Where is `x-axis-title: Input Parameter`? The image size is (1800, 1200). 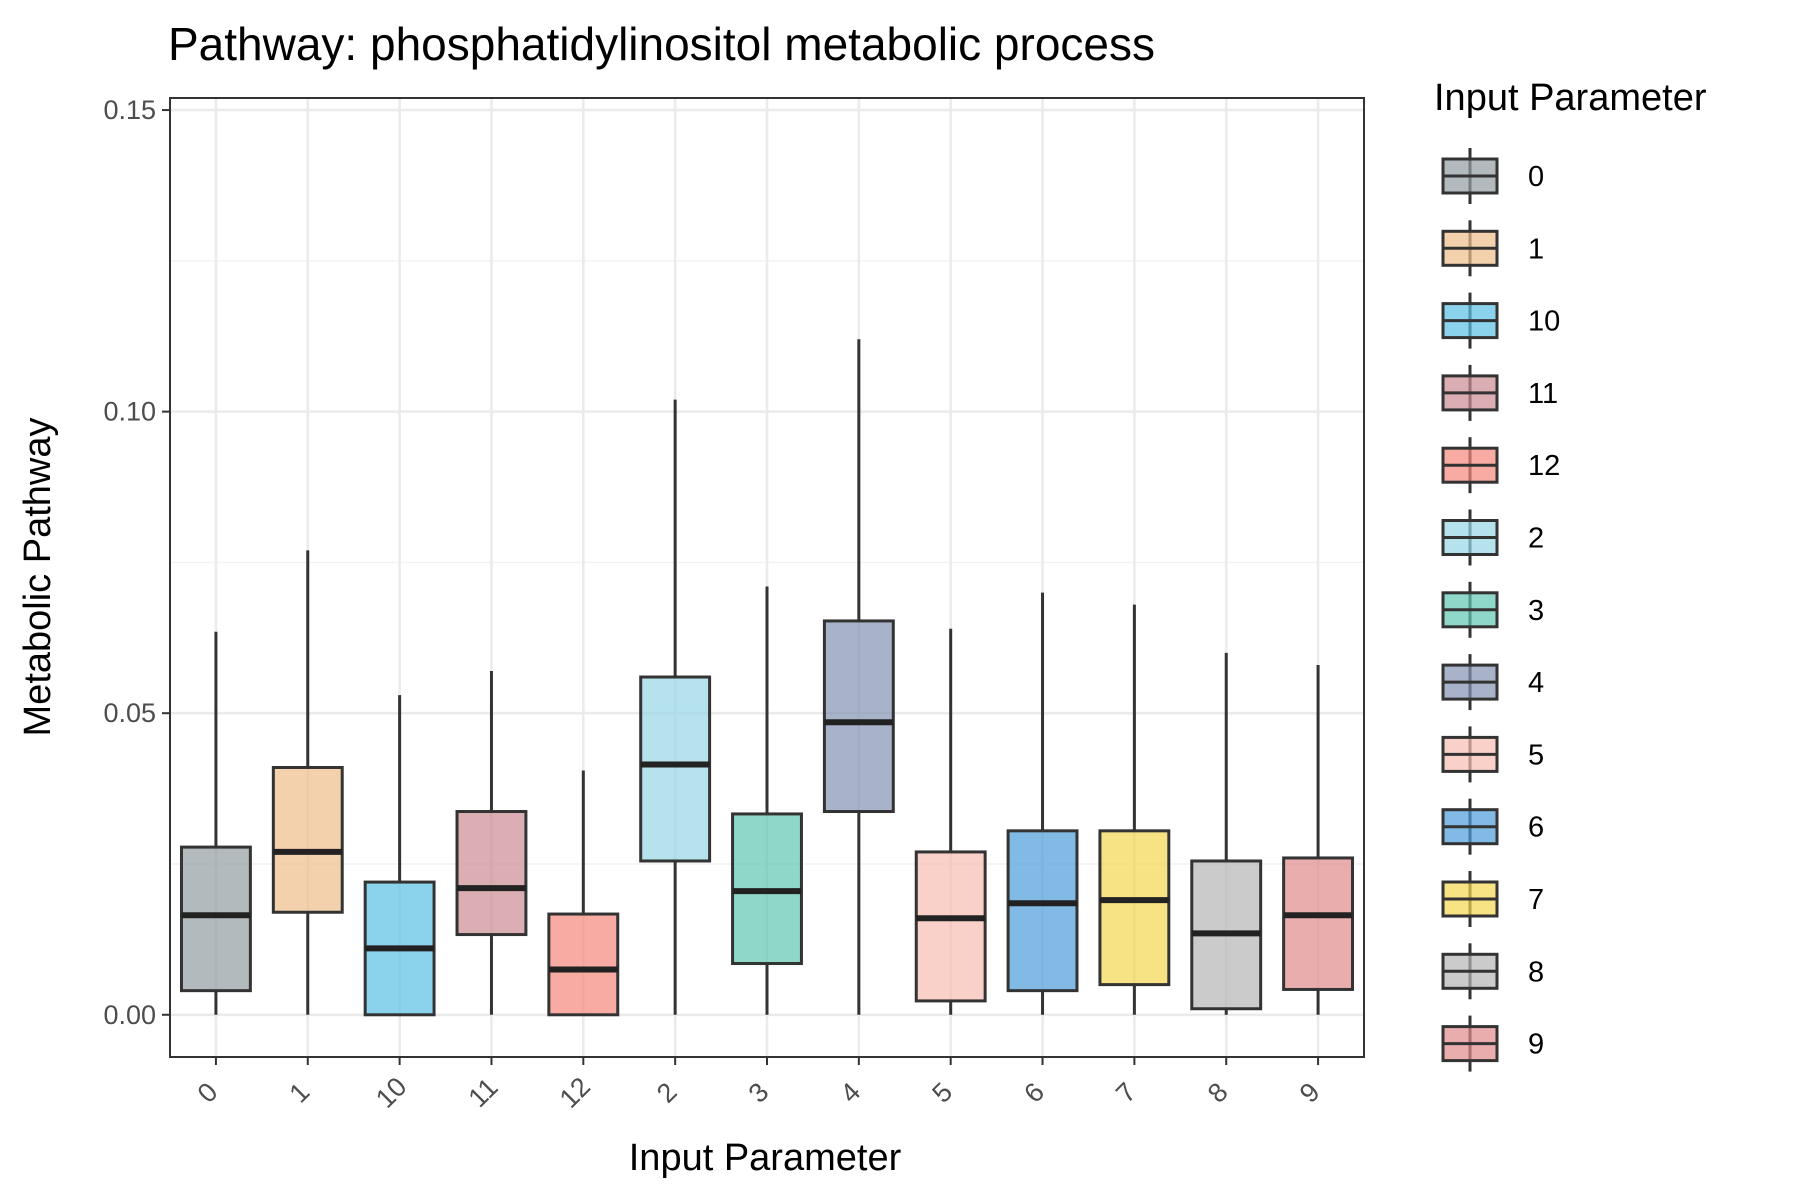
x-axis-title: Input Parameter is located at coordinates (765, 1158).